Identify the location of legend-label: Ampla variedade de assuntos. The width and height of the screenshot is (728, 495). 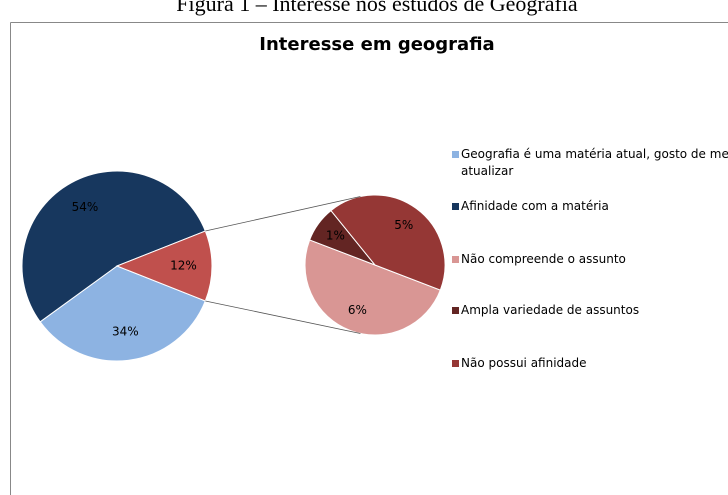
(550, 310).